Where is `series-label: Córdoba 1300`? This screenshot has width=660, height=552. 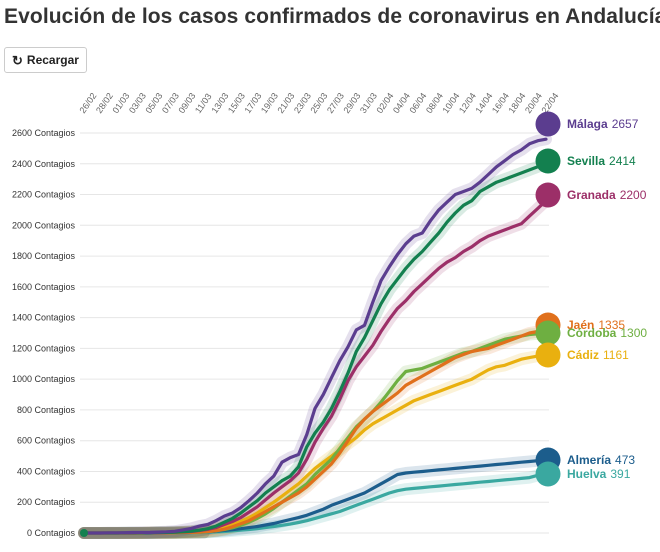 series-label: Córdoba 1300 is located at coordinates (607, 333).